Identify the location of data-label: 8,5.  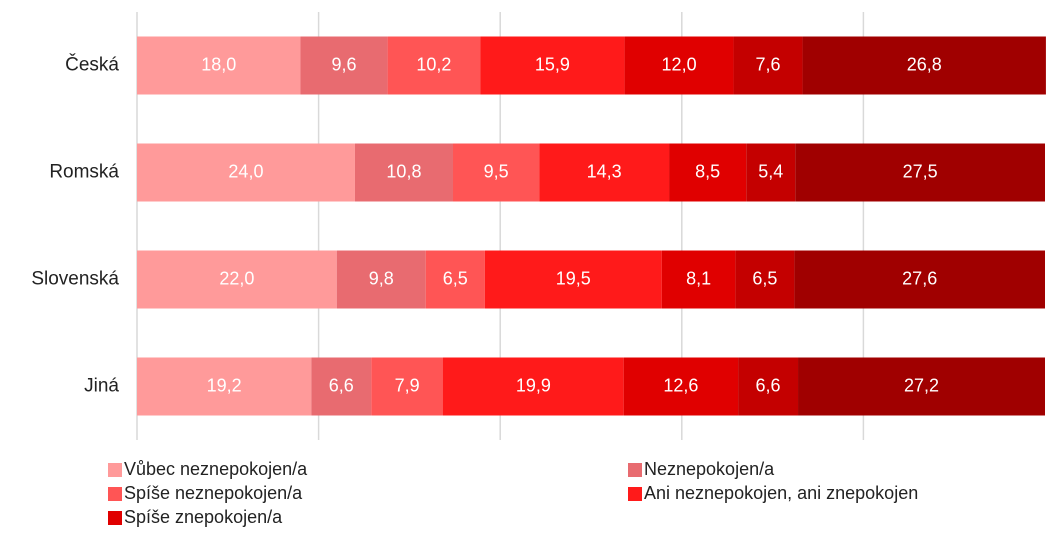
(707, 171).